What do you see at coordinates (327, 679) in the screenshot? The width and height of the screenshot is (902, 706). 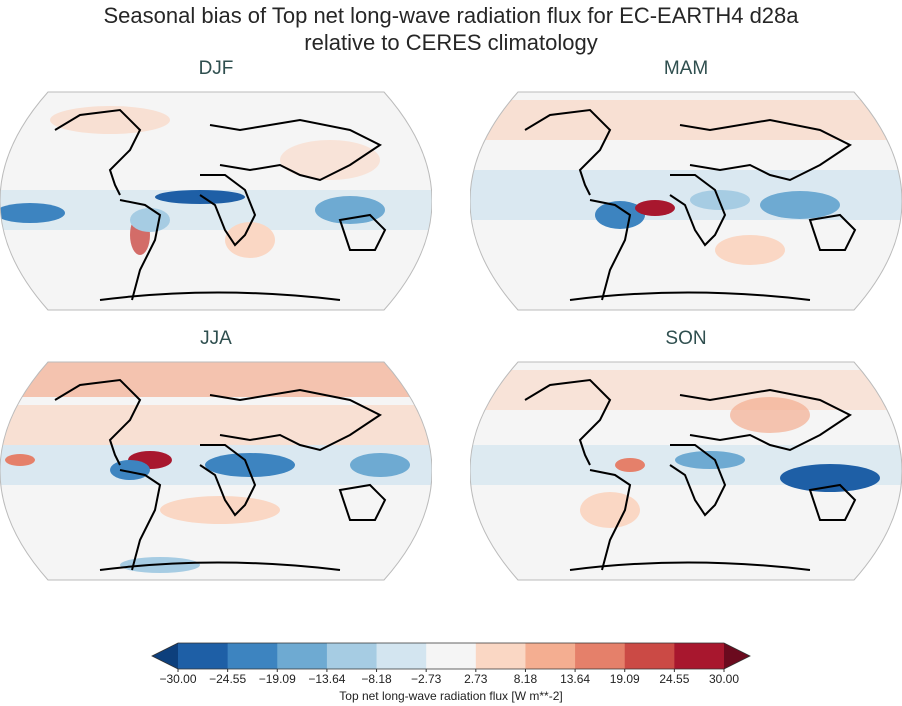 I see `colorbar-tick-label: −13.64` at bounding box center [327, 679].